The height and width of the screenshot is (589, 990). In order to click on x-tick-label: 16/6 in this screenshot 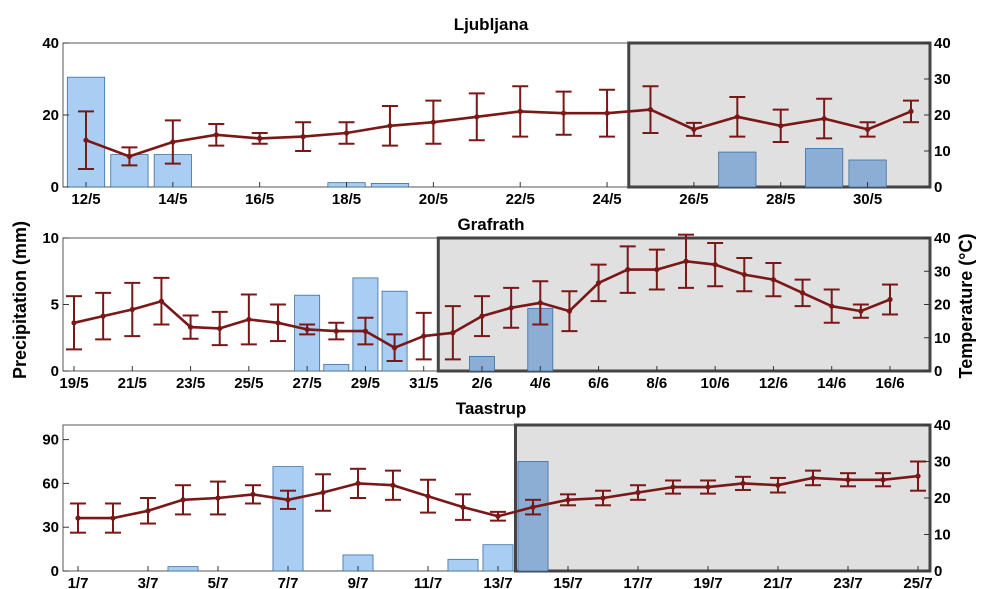, I will do `click(889, 383)`.